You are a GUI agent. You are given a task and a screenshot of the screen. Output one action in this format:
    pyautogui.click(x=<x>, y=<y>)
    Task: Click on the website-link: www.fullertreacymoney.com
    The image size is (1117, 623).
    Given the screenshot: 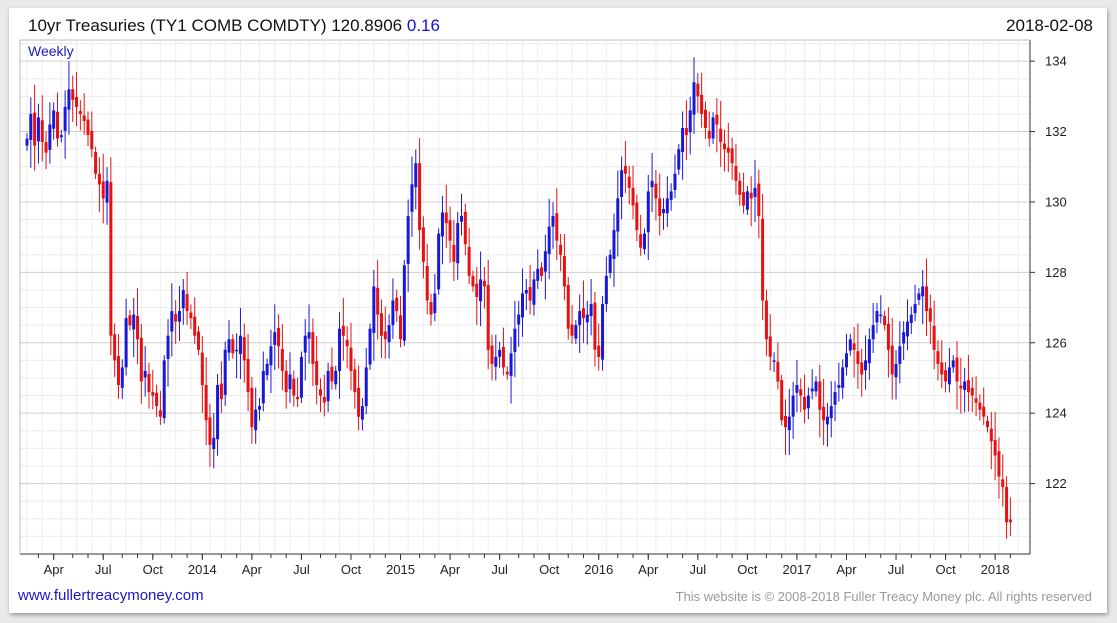 What is the action you would take?
    pyautogui.click(x=111, y=595)
    